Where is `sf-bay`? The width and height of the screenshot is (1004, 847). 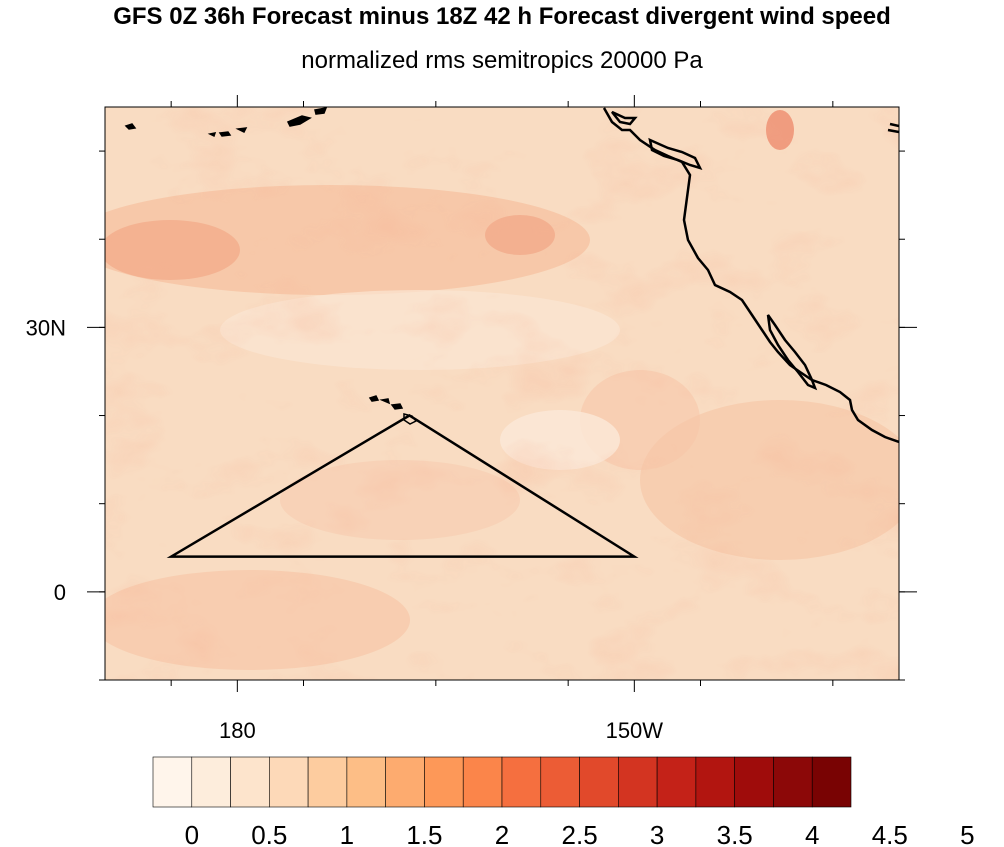
sf-bay is located at coordinates (675, 154).